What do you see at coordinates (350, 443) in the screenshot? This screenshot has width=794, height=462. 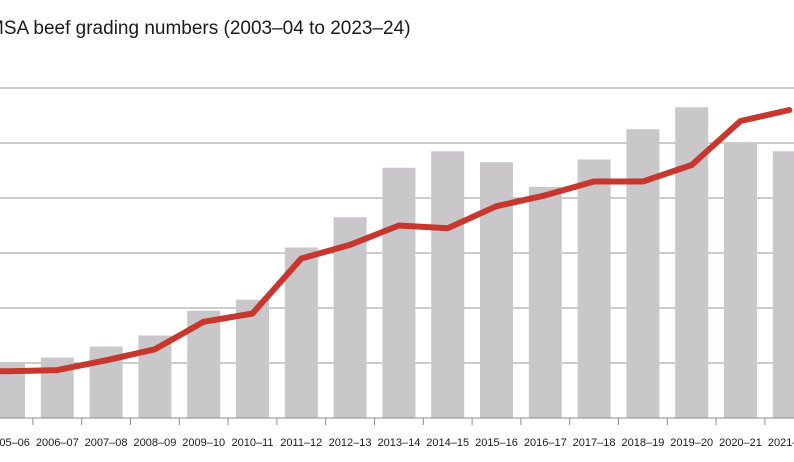 I see `x-tick-label: 2012–13` at bounding box center [350, 443].